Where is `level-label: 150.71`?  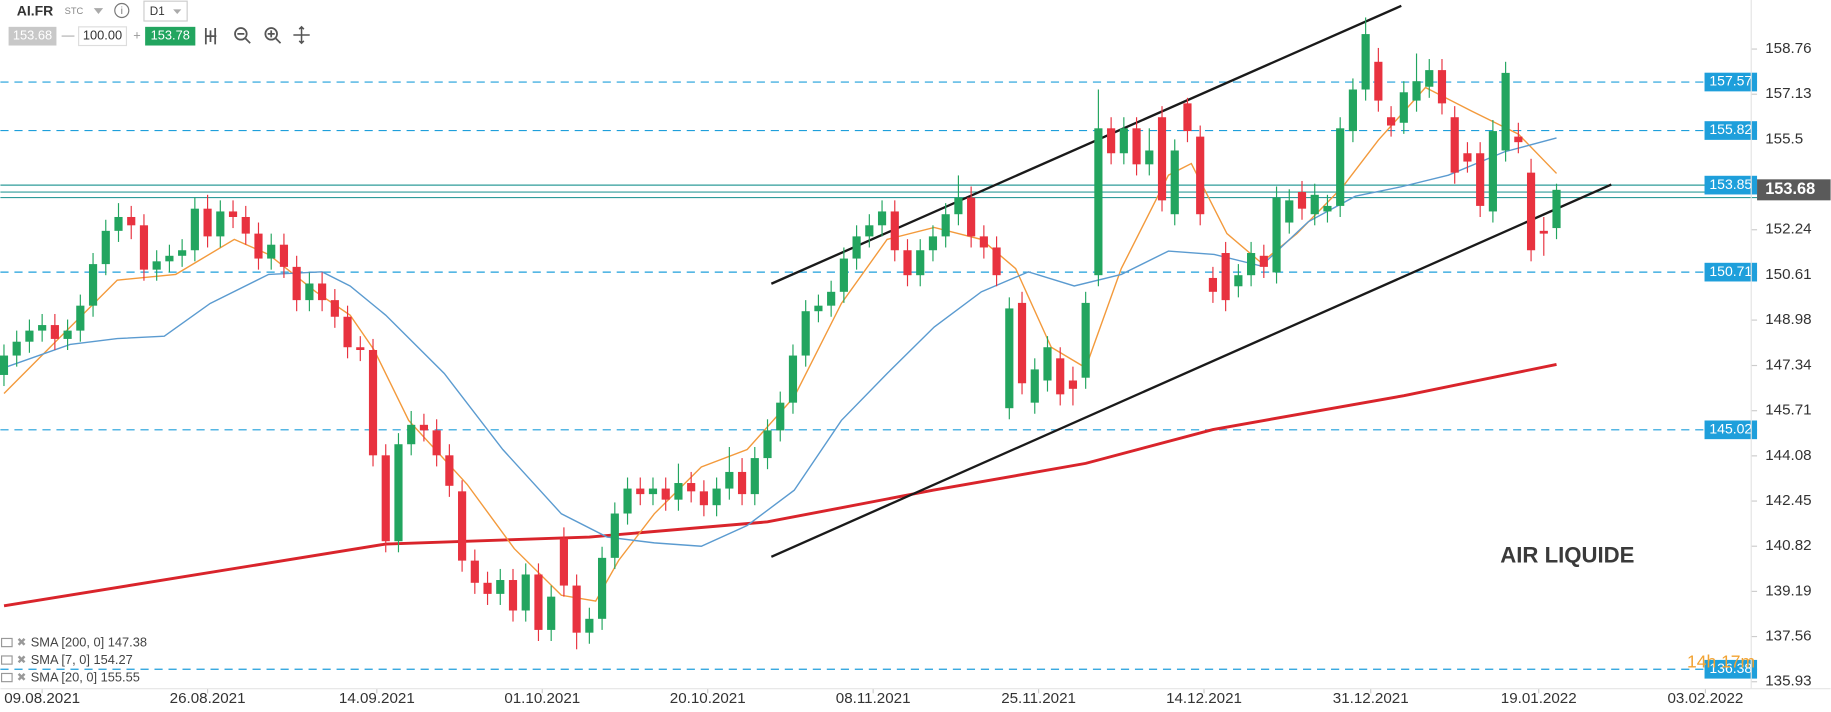
level-label: 150.71 is located at coordinates (1730, 271).